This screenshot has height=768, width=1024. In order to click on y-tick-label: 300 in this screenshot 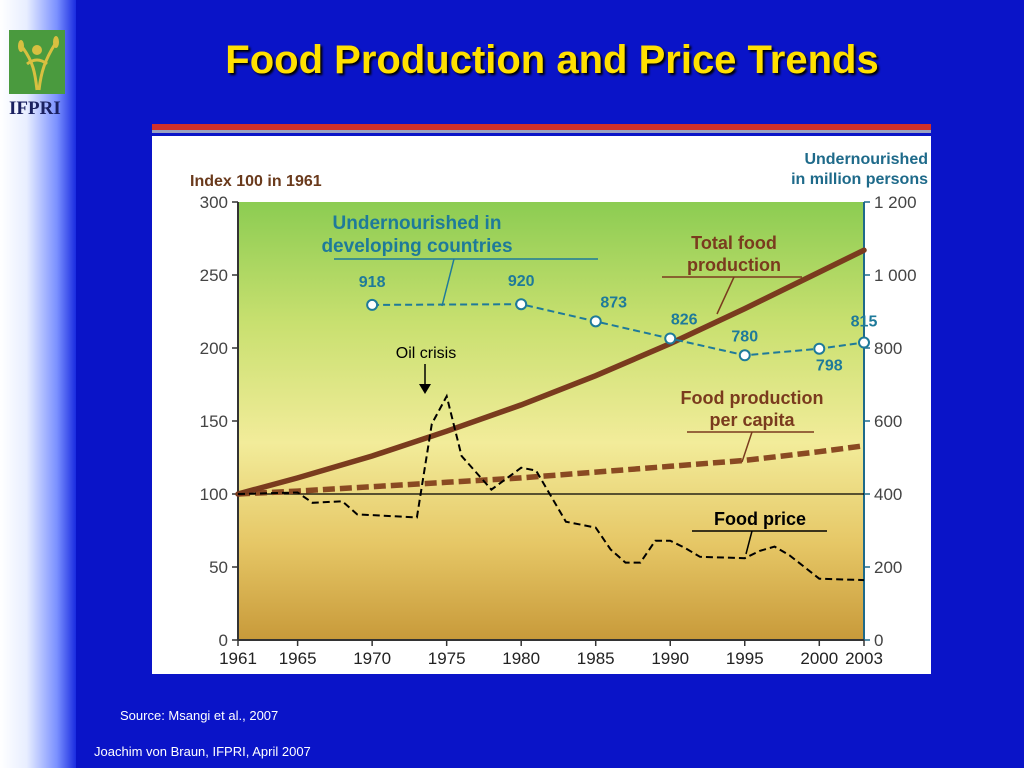, I will do `click(214, 202)`.